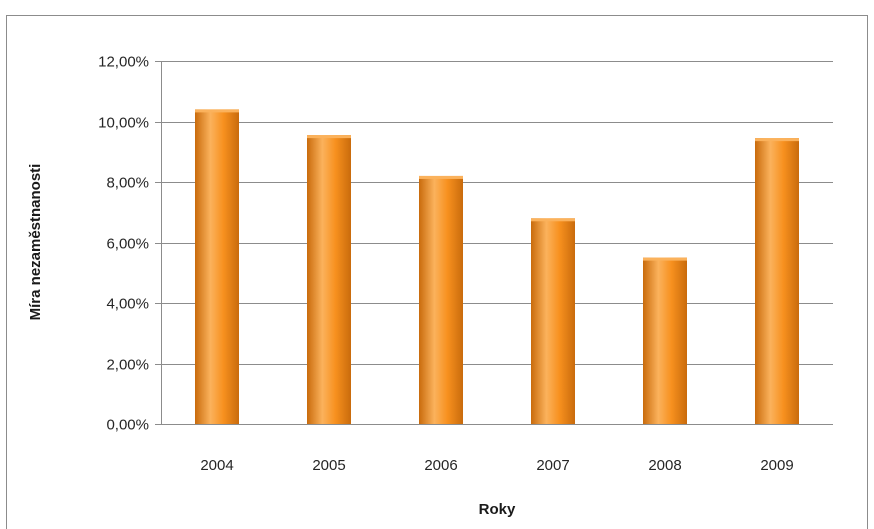  What do you see at coordinates (497, 509) in the screenshot?
I see `x-axis-title: Roky` at bounding box center [497, 509].